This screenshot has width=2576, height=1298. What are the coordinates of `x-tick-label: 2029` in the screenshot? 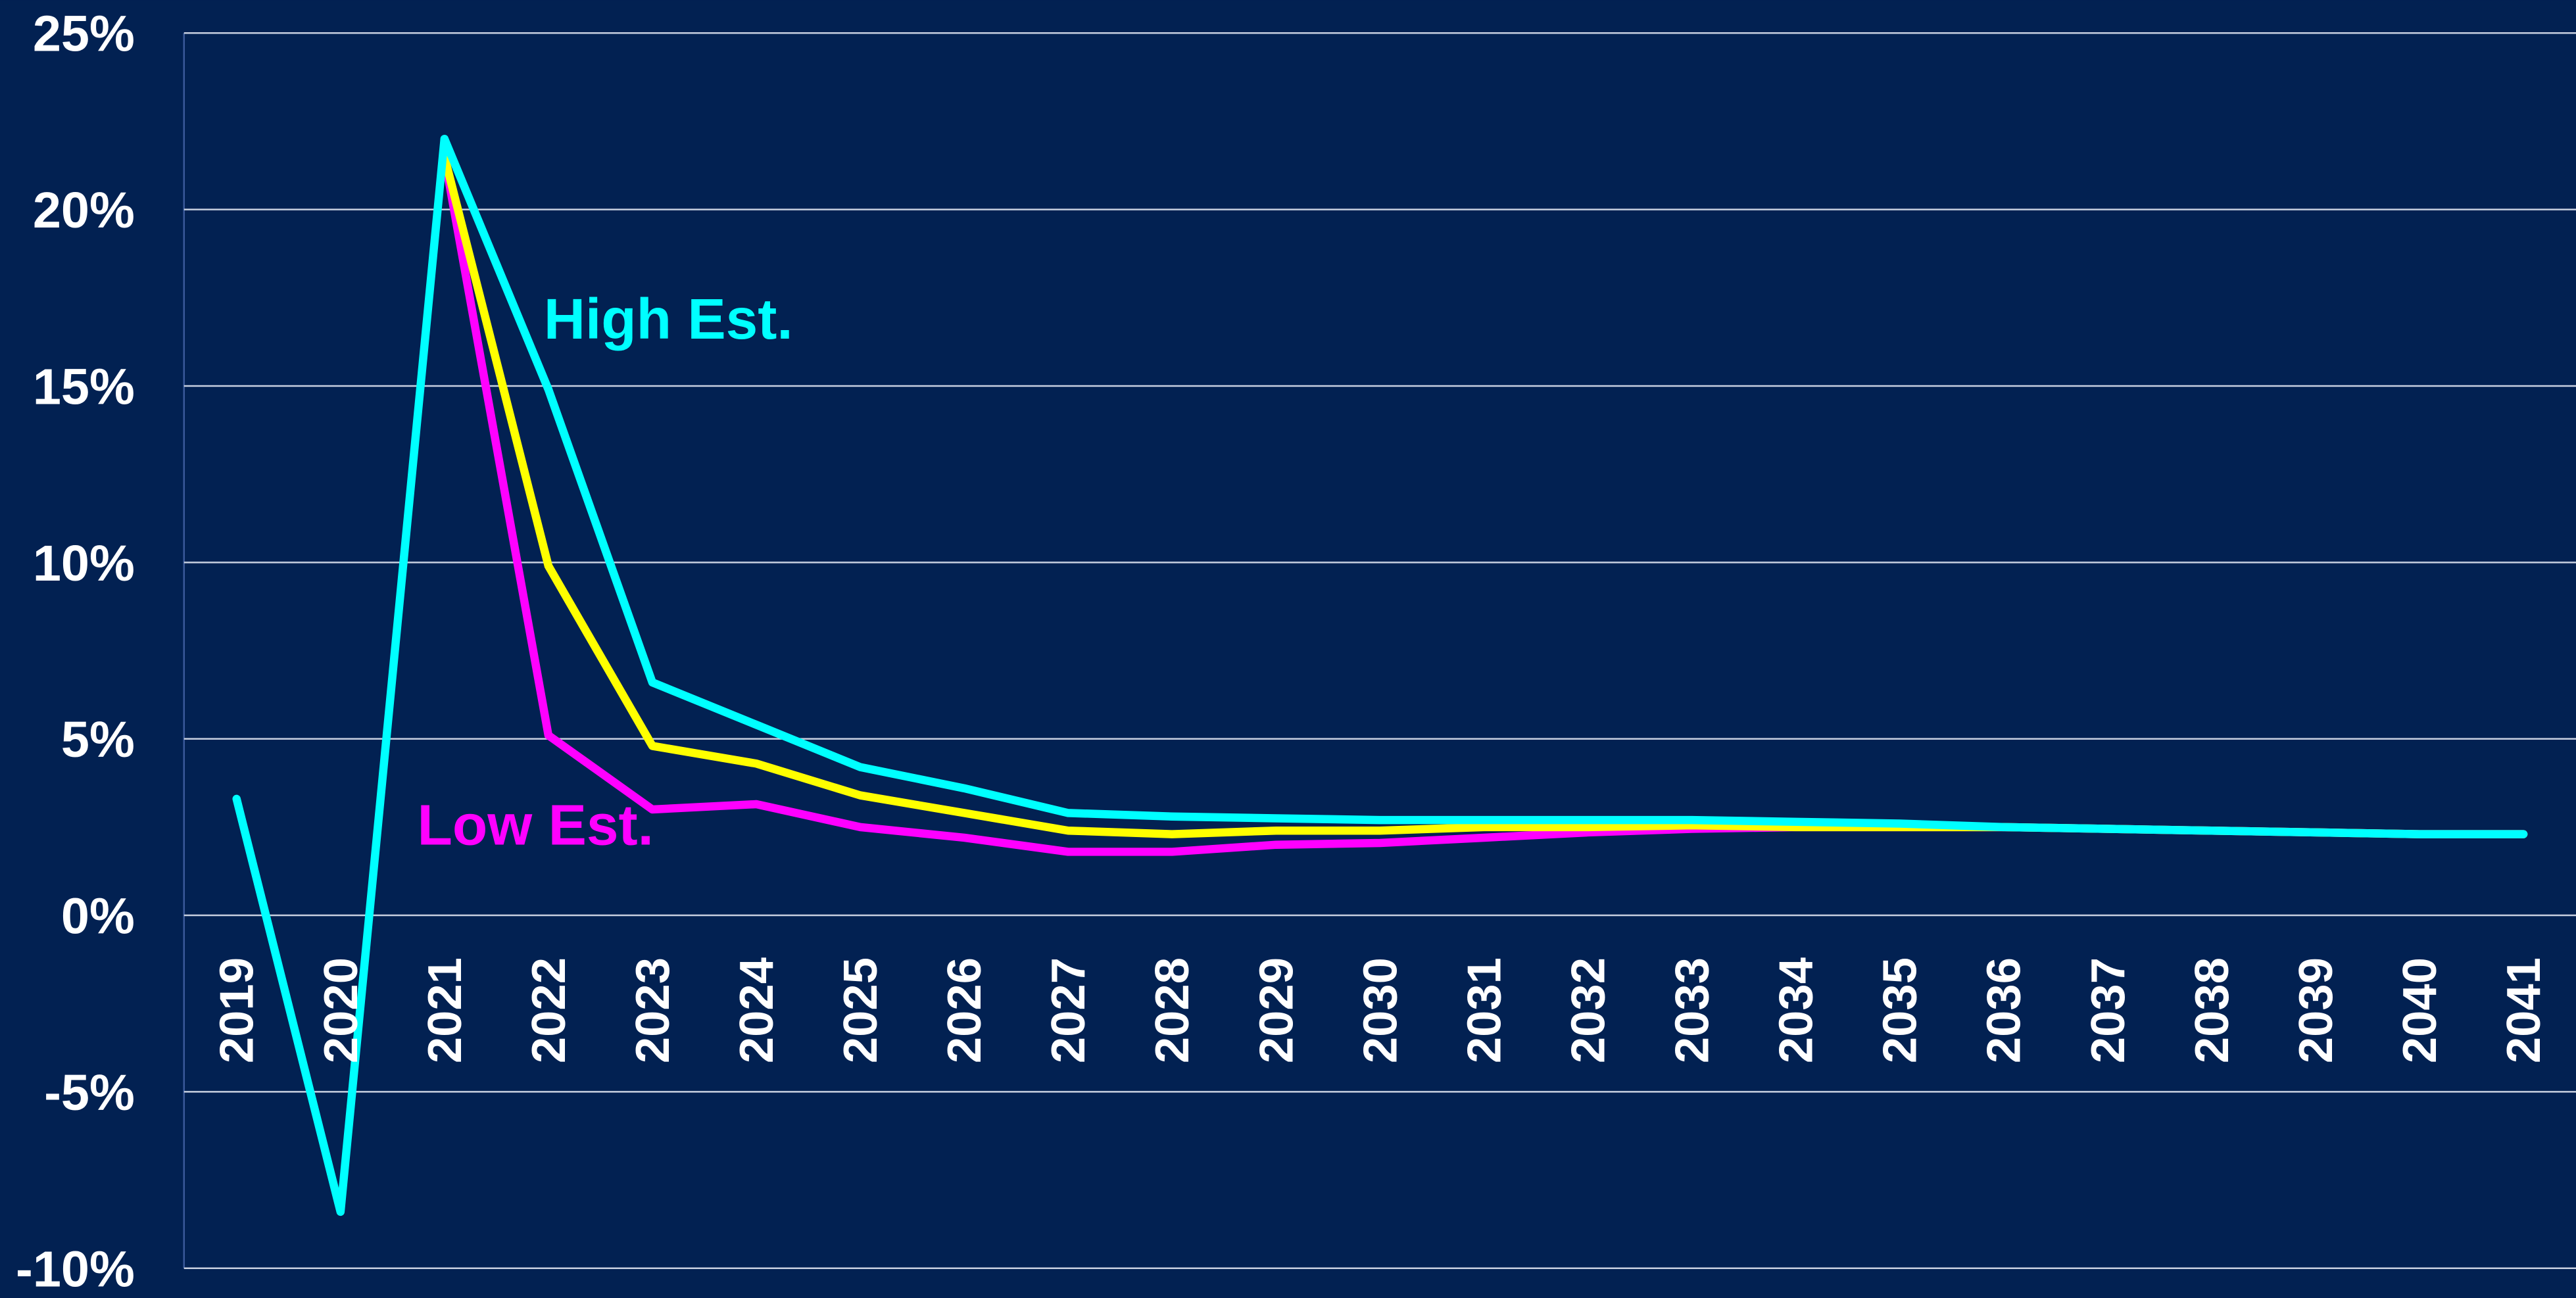 It's located at (1276, 1010).